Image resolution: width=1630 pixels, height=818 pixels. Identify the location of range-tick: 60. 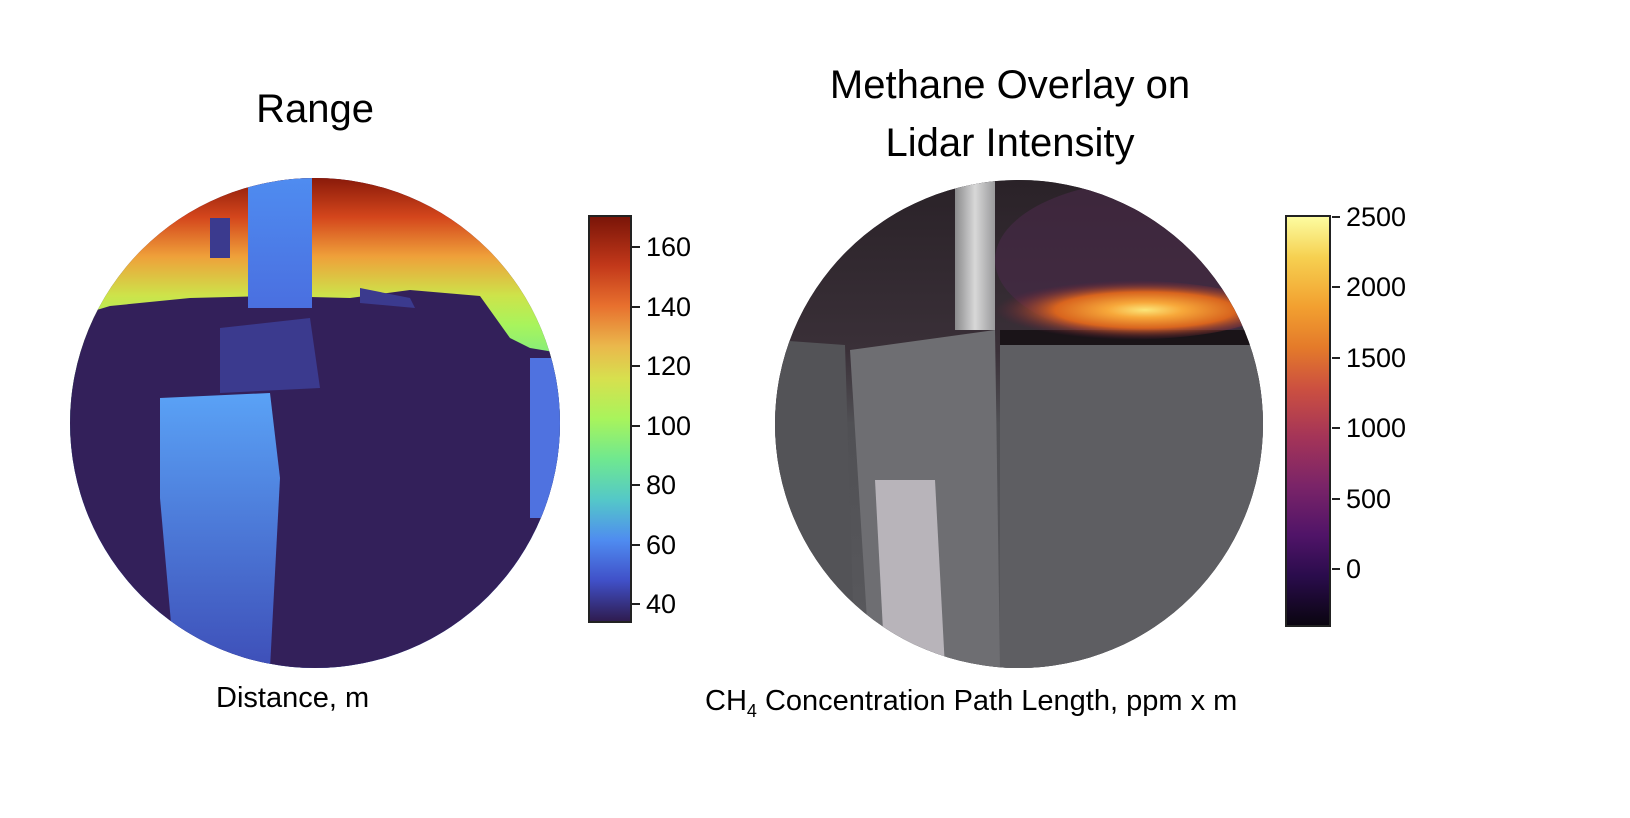
(654, 545).